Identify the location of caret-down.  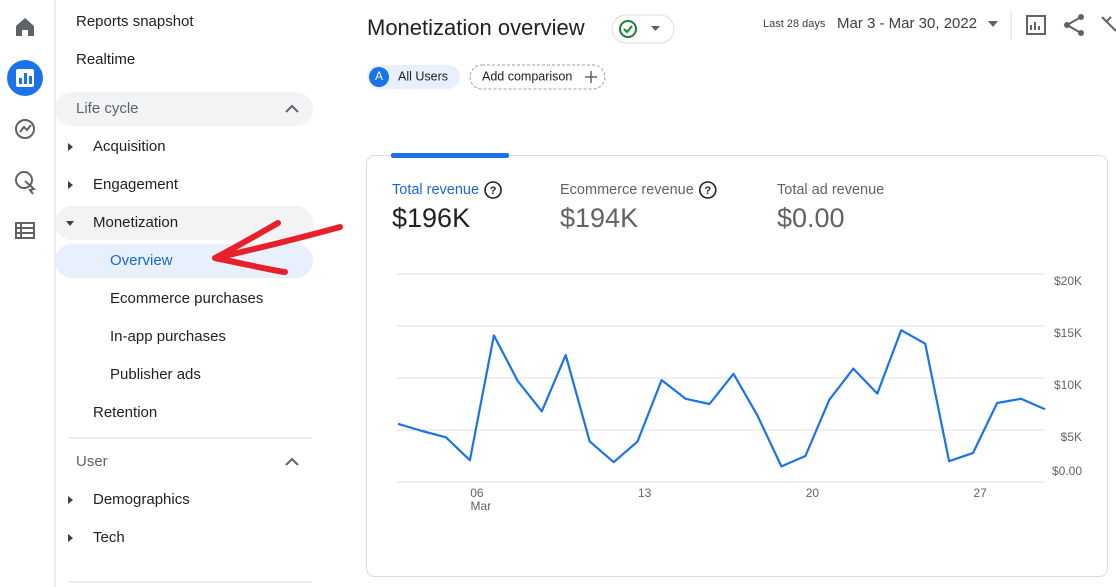
(70, 223).